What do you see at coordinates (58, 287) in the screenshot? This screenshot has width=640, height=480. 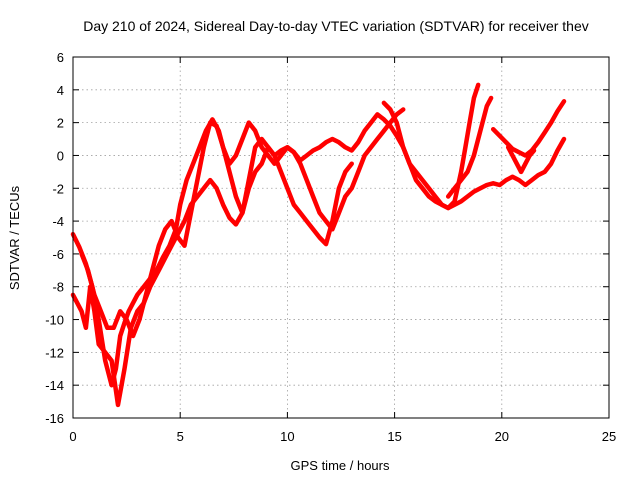 I see `y-tick-label: -8` at bounding box center [58, 287].